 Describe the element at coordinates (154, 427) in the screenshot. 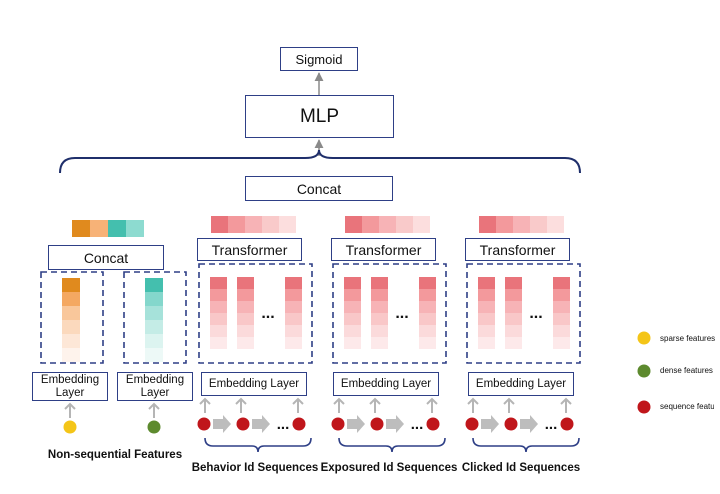

I see `dense-feature-dot` at that location.